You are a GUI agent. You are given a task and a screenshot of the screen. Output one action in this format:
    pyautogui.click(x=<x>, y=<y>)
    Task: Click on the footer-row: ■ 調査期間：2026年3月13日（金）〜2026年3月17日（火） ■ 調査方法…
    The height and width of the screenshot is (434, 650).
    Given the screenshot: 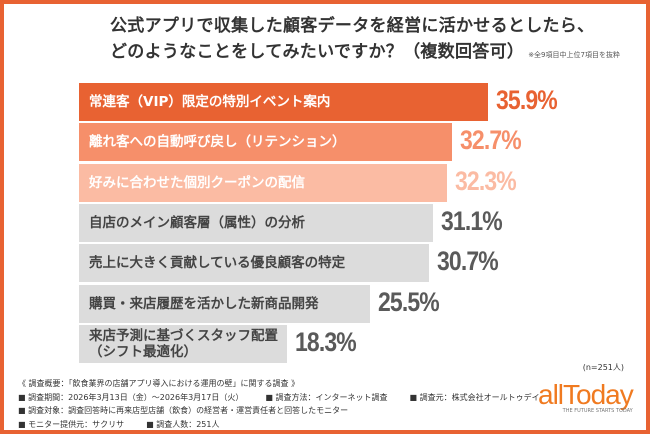 What is the action you would take?
    pyautogui.click(x=290, y=398)
    